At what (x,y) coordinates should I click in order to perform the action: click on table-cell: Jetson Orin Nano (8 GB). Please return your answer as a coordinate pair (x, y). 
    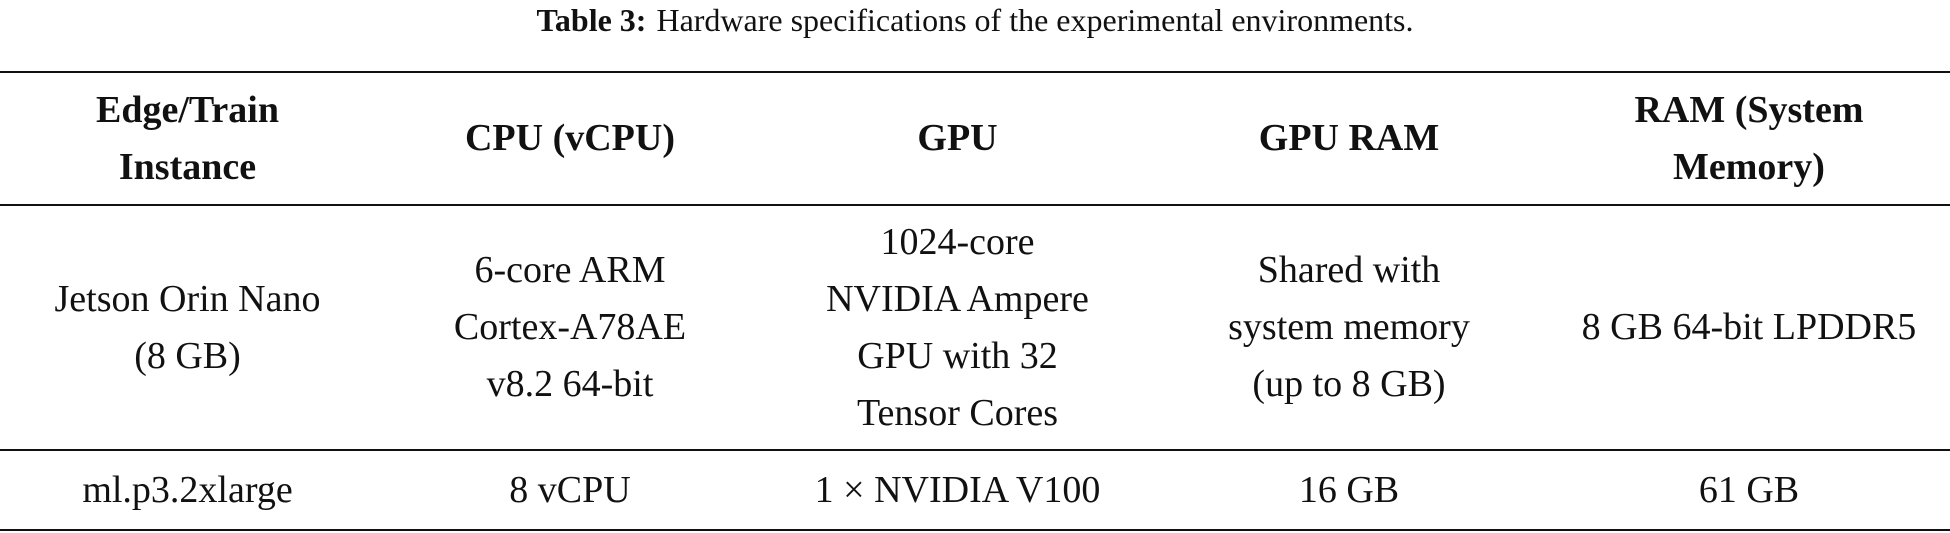
    Looking at the image, I should click on (187, 327).